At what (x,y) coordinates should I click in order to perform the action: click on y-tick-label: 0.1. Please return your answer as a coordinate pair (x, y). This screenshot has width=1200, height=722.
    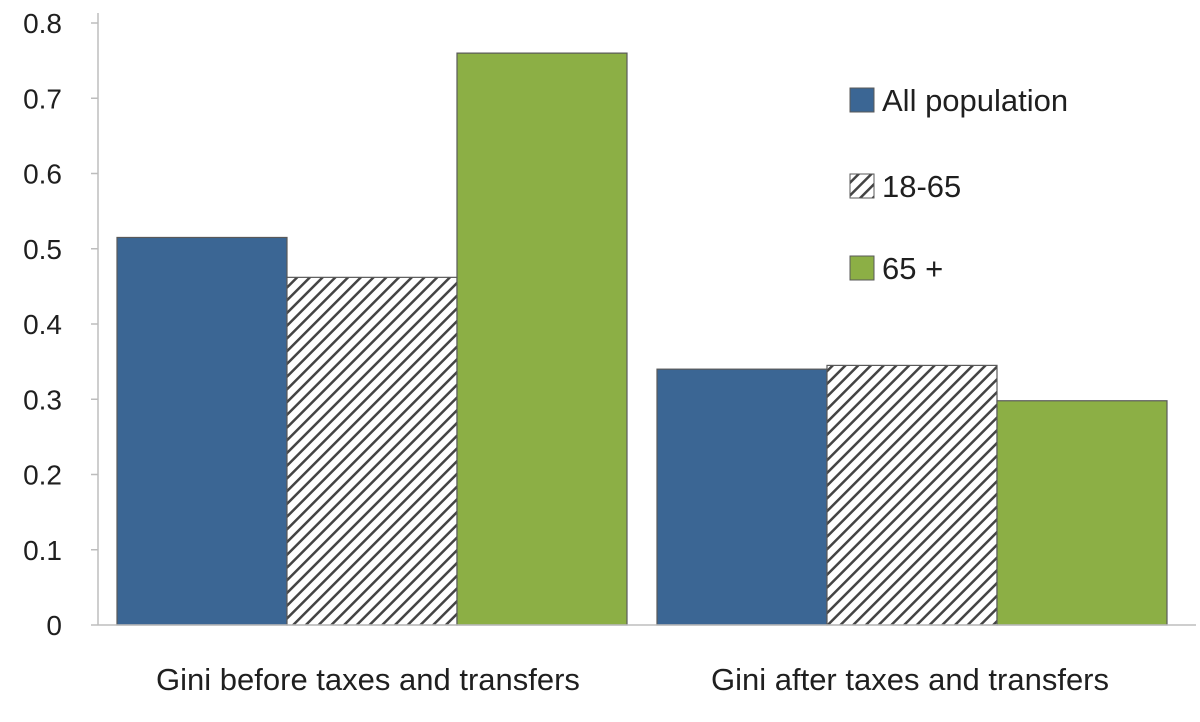
    Looking at the image, I should click on (42, 550).